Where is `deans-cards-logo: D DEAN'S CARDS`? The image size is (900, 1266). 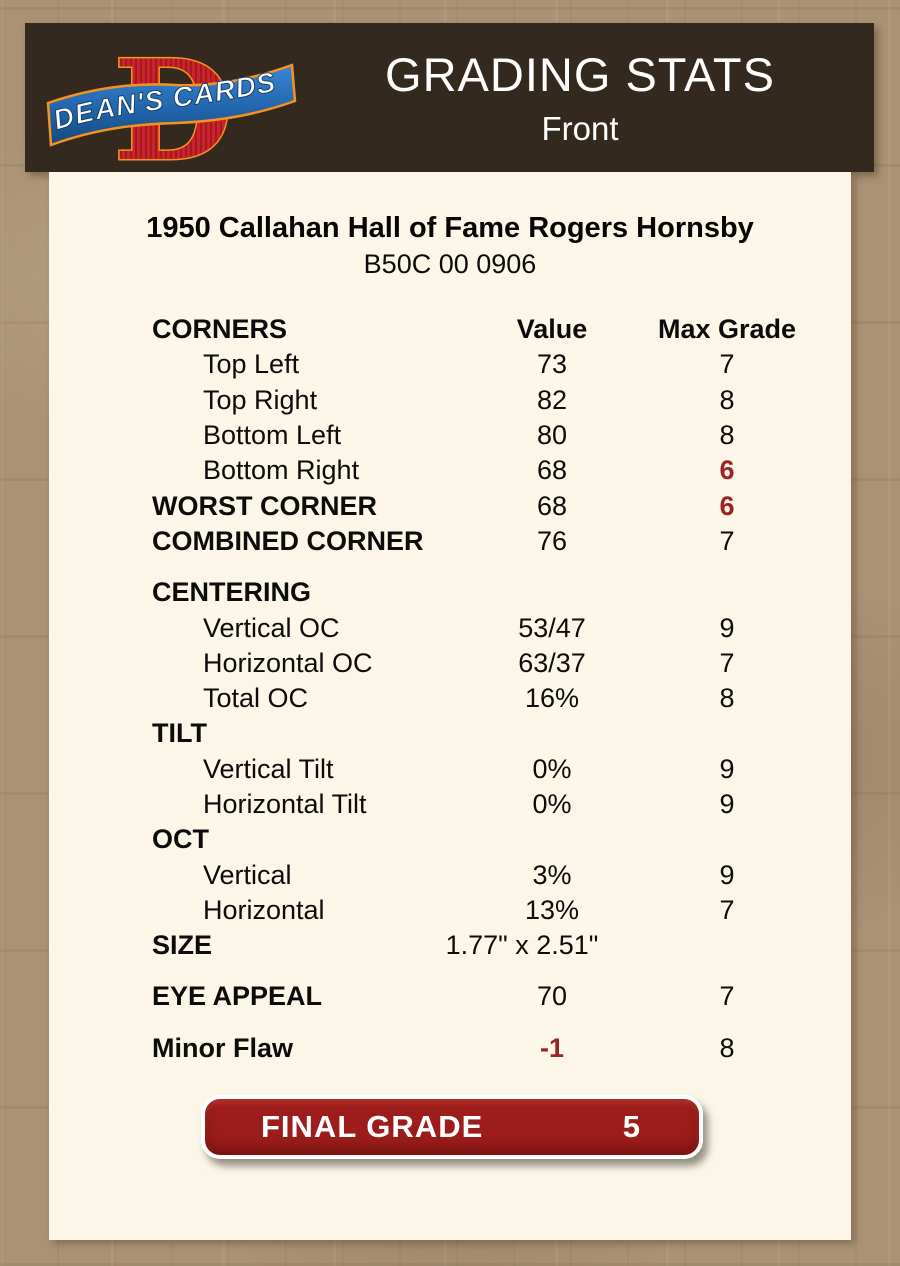 deans-cards-logo: D DEAN'S CARDS is located at coordinates (171, 111).